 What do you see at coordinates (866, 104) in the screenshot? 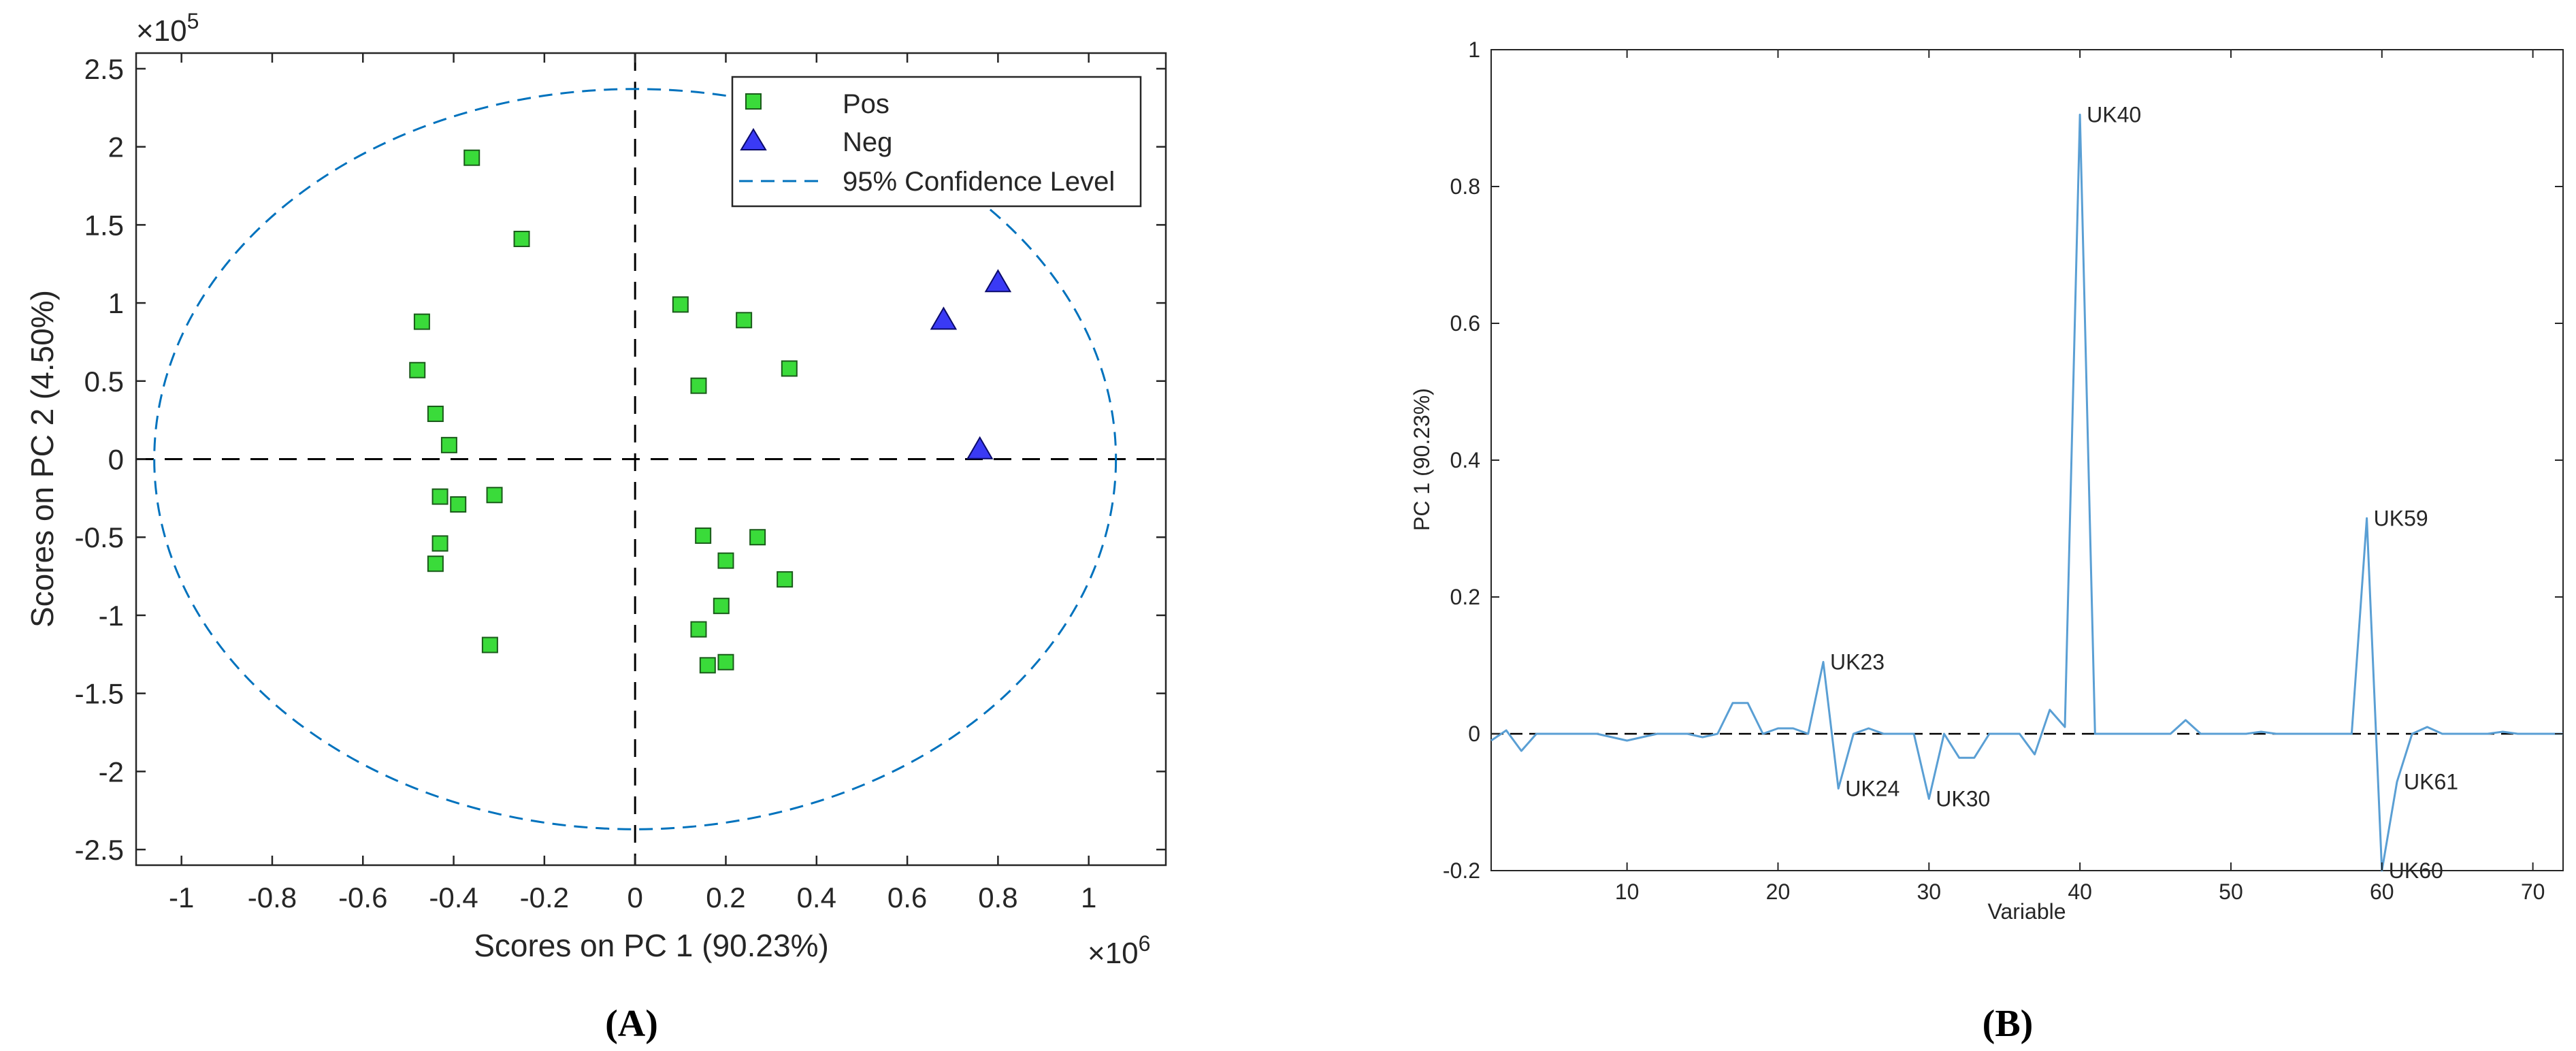
I see `legend-pos-label: Pos` at bounding box center [866, 104].